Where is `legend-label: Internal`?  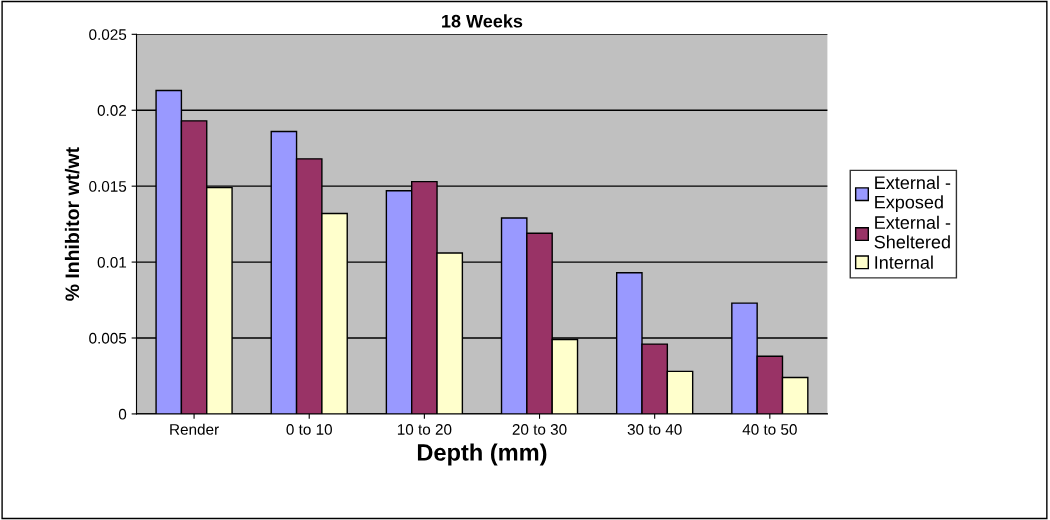 legend-label: Internal is located at coordinates (904, 262).